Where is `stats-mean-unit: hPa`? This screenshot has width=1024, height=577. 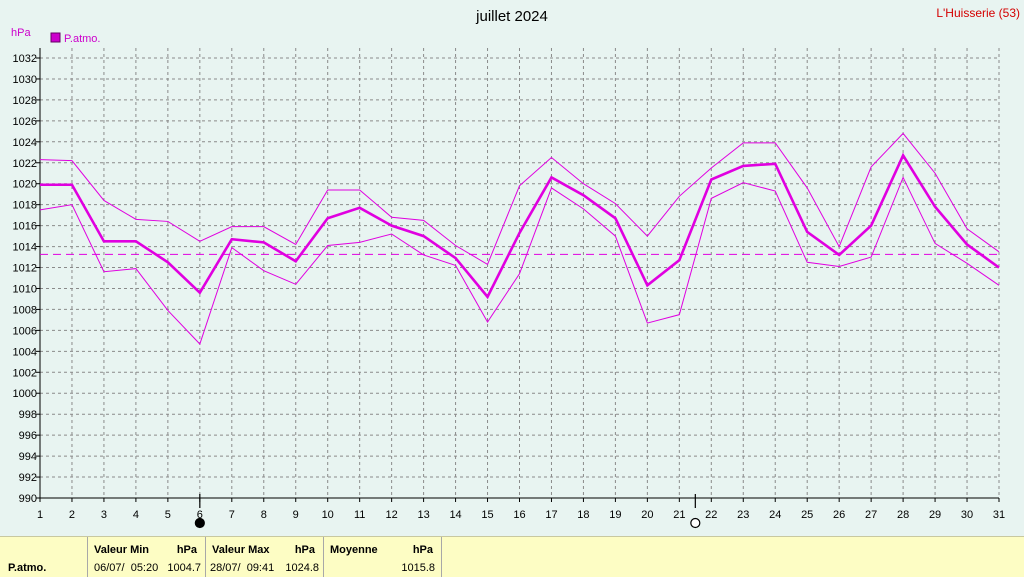
stats-mean-unit: hPa is located at coordinates (422, 550).